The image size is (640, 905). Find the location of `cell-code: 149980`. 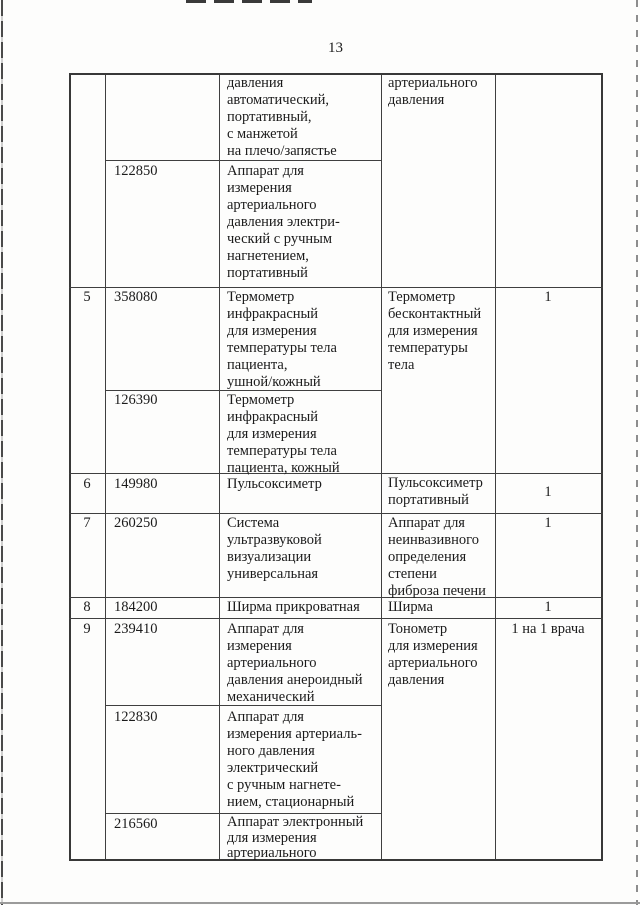

cell-code: 149980 is located at coordinates (136, 484).